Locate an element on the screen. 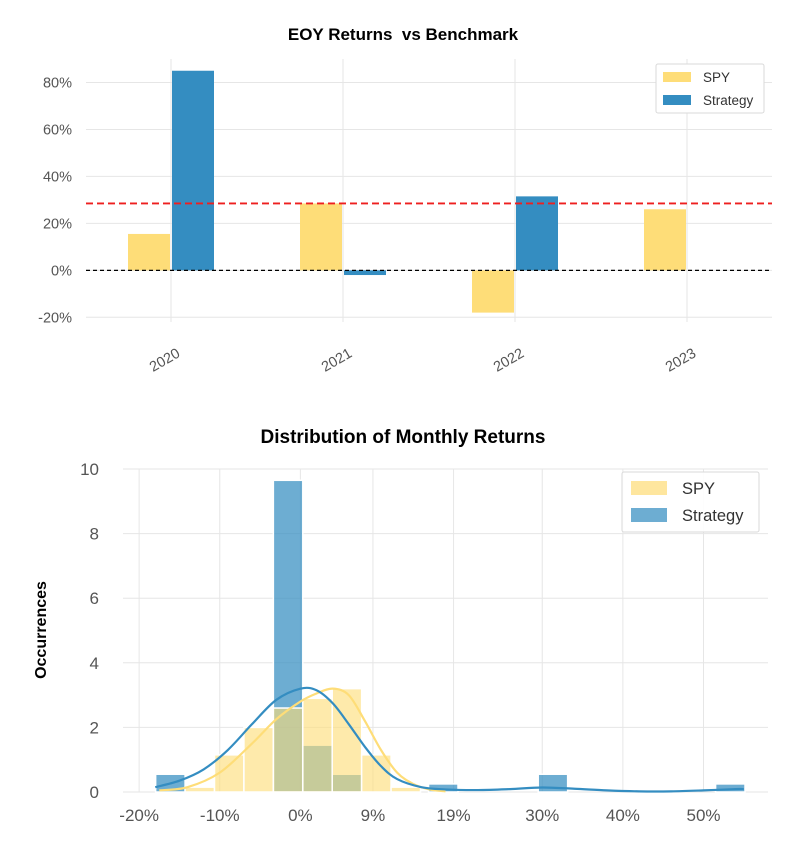  distribution-y-tick-label: 2 is located at coordinates (94, 727).